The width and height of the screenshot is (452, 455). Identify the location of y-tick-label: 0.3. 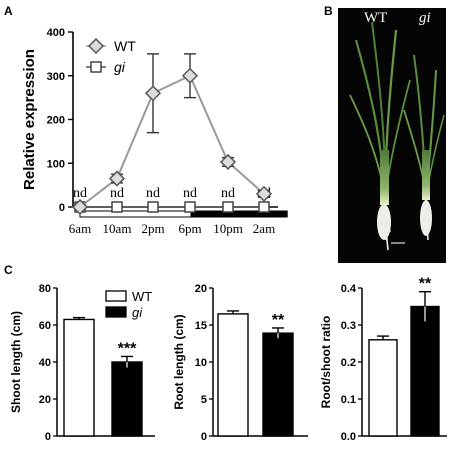
(348, 326).